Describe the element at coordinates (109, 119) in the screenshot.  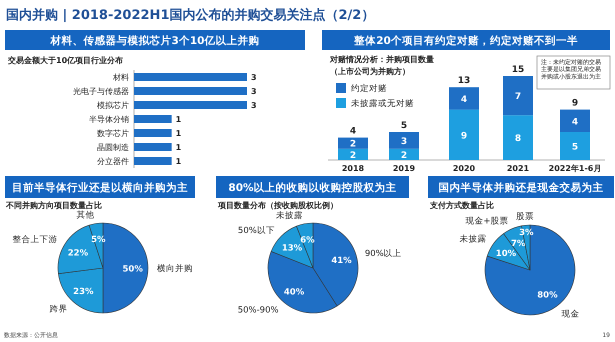
I see `y-tick-label: 半导体分销` at that location.